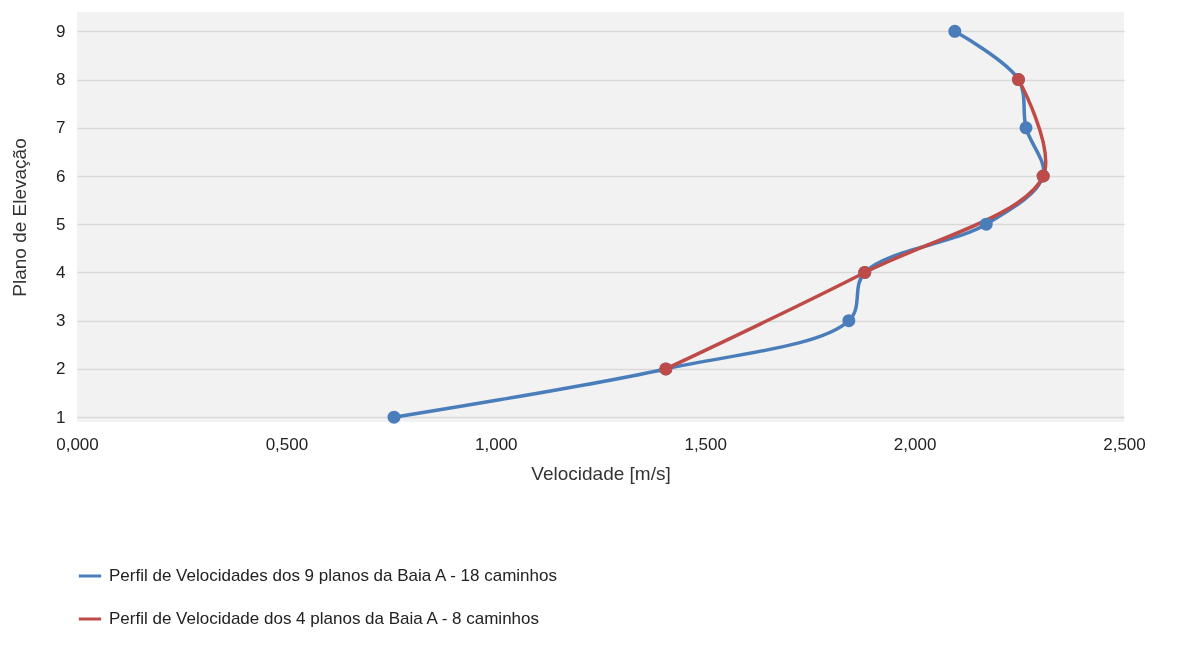  Describe the element at coordinates (61, 128) in the screenshot. I see `y-tick-label: 7` at that location.